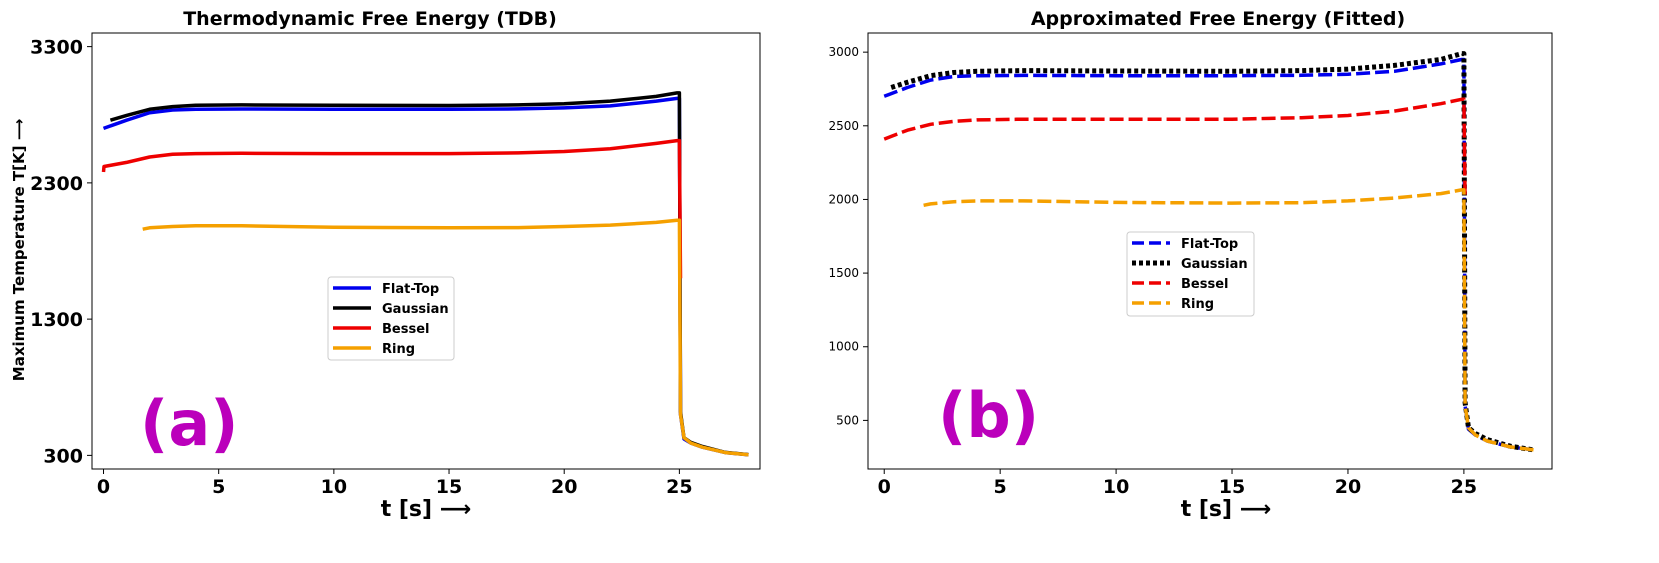 The height and width of the screenshot is (563, 1659). I want to click on y-tick-label: 2500, so click(843, 126).